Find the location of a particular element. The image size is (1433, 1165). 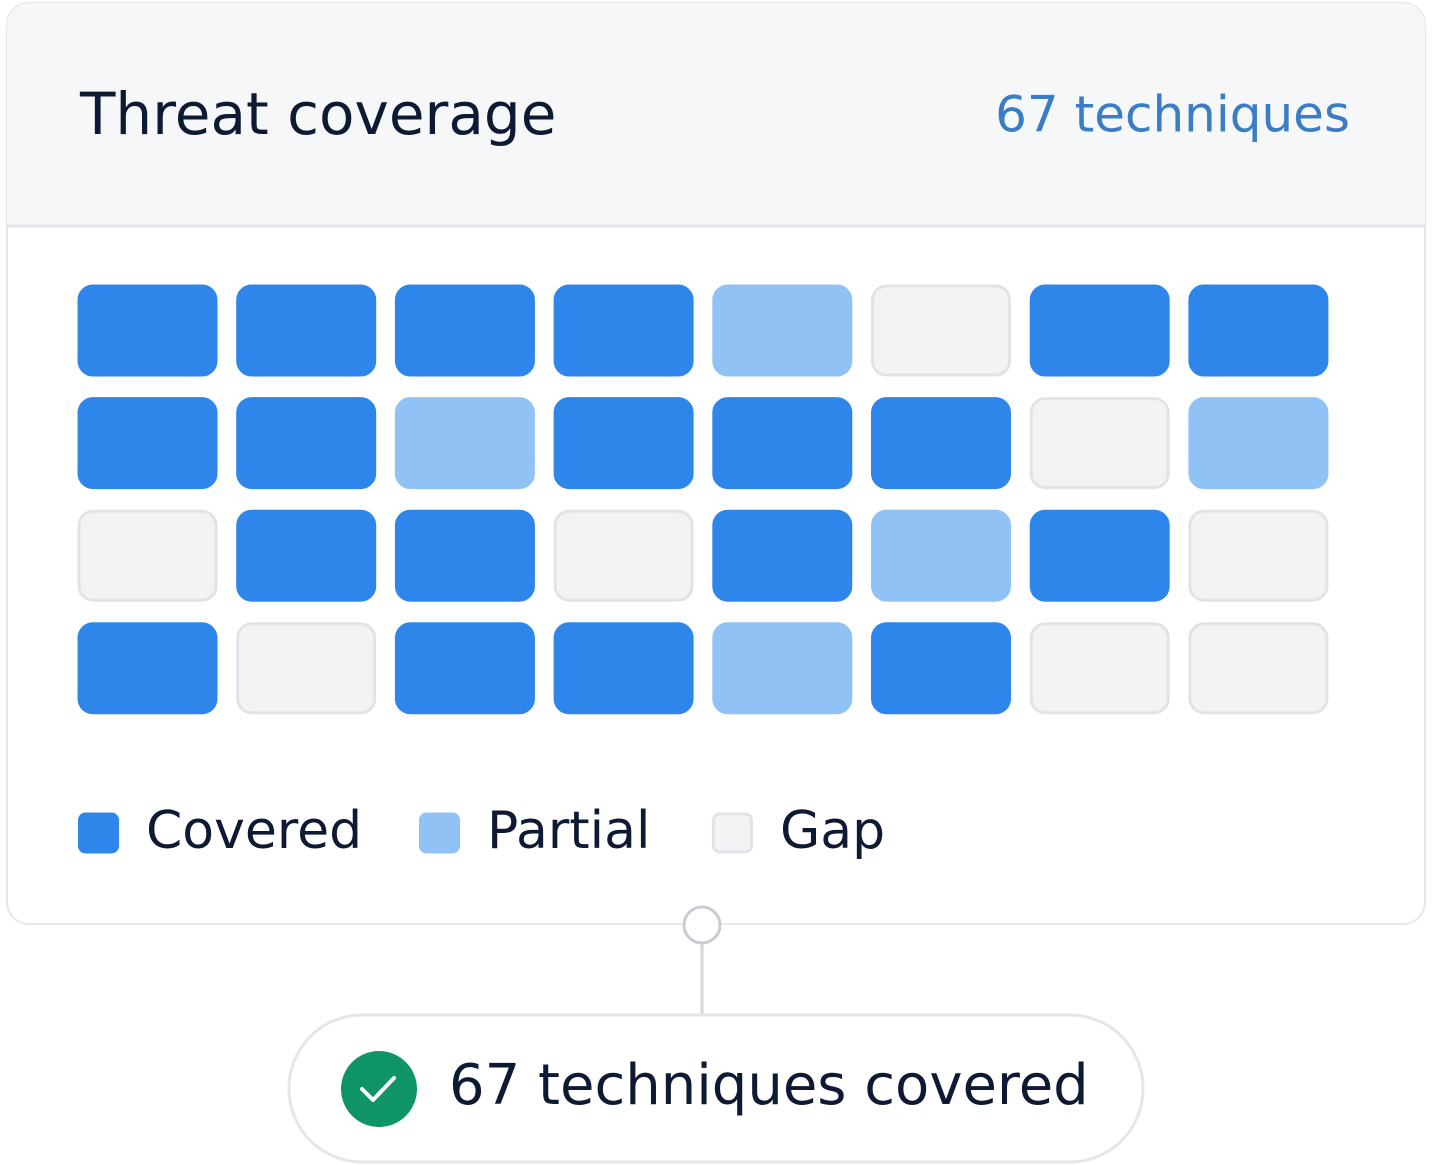

technique-count: 67 techniques is located at coordinates (1172, 115).